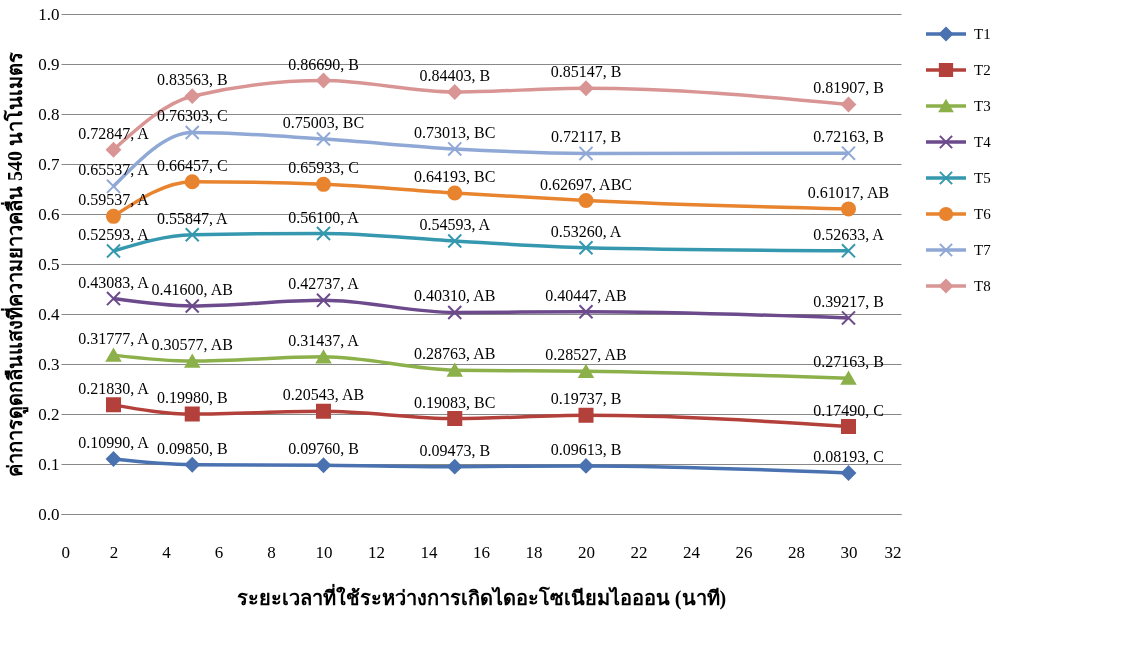  Describe the element at coordinates (114, 339) in the screenshot. I see `data-label: 0.31777, A` at that location.